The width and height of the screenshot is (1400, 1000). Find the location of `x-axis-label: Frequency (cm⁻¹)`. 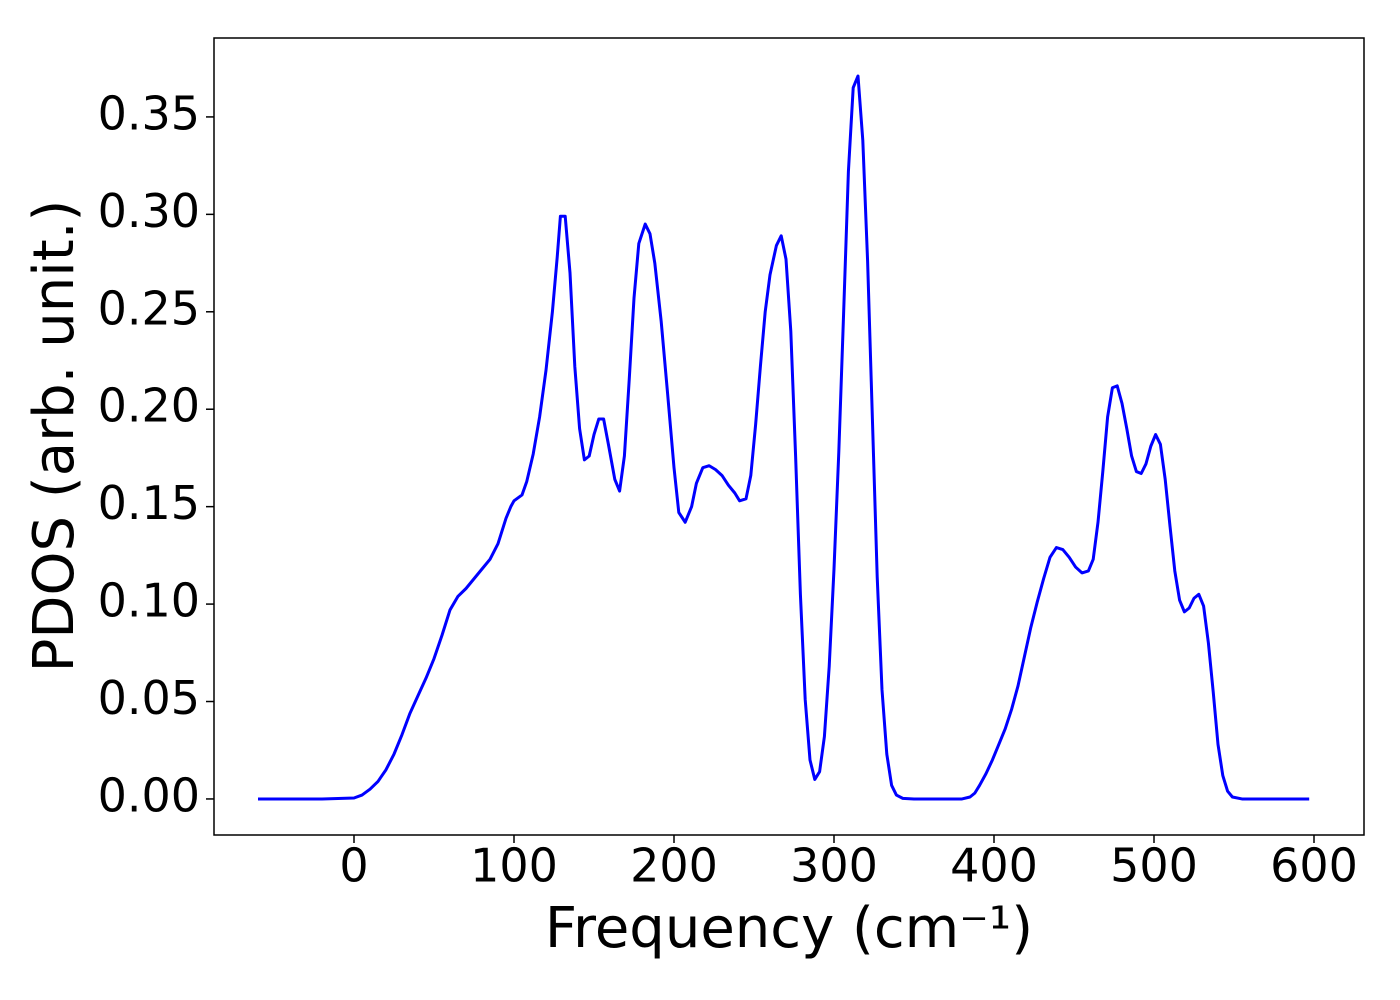

x-axis-label: Frequency (cm⁻¹) is located at coordinates (789, 928).